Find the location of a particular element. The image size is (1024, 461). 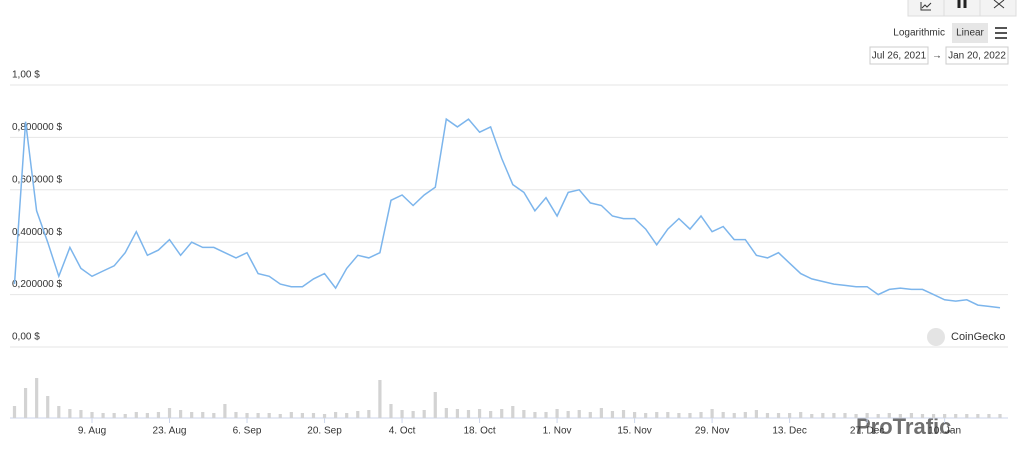

x-tick-label: 13. Dec is located at coordinates (789, 431).